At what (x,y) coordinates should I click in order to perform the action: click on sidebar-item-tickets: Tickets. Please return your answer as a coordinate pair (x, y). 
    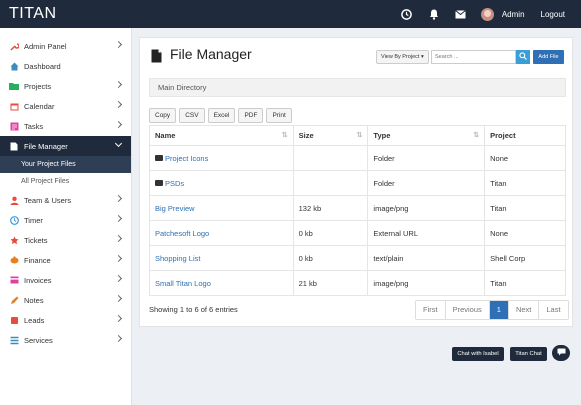
    Looking at the image, I should click on (65, 240).